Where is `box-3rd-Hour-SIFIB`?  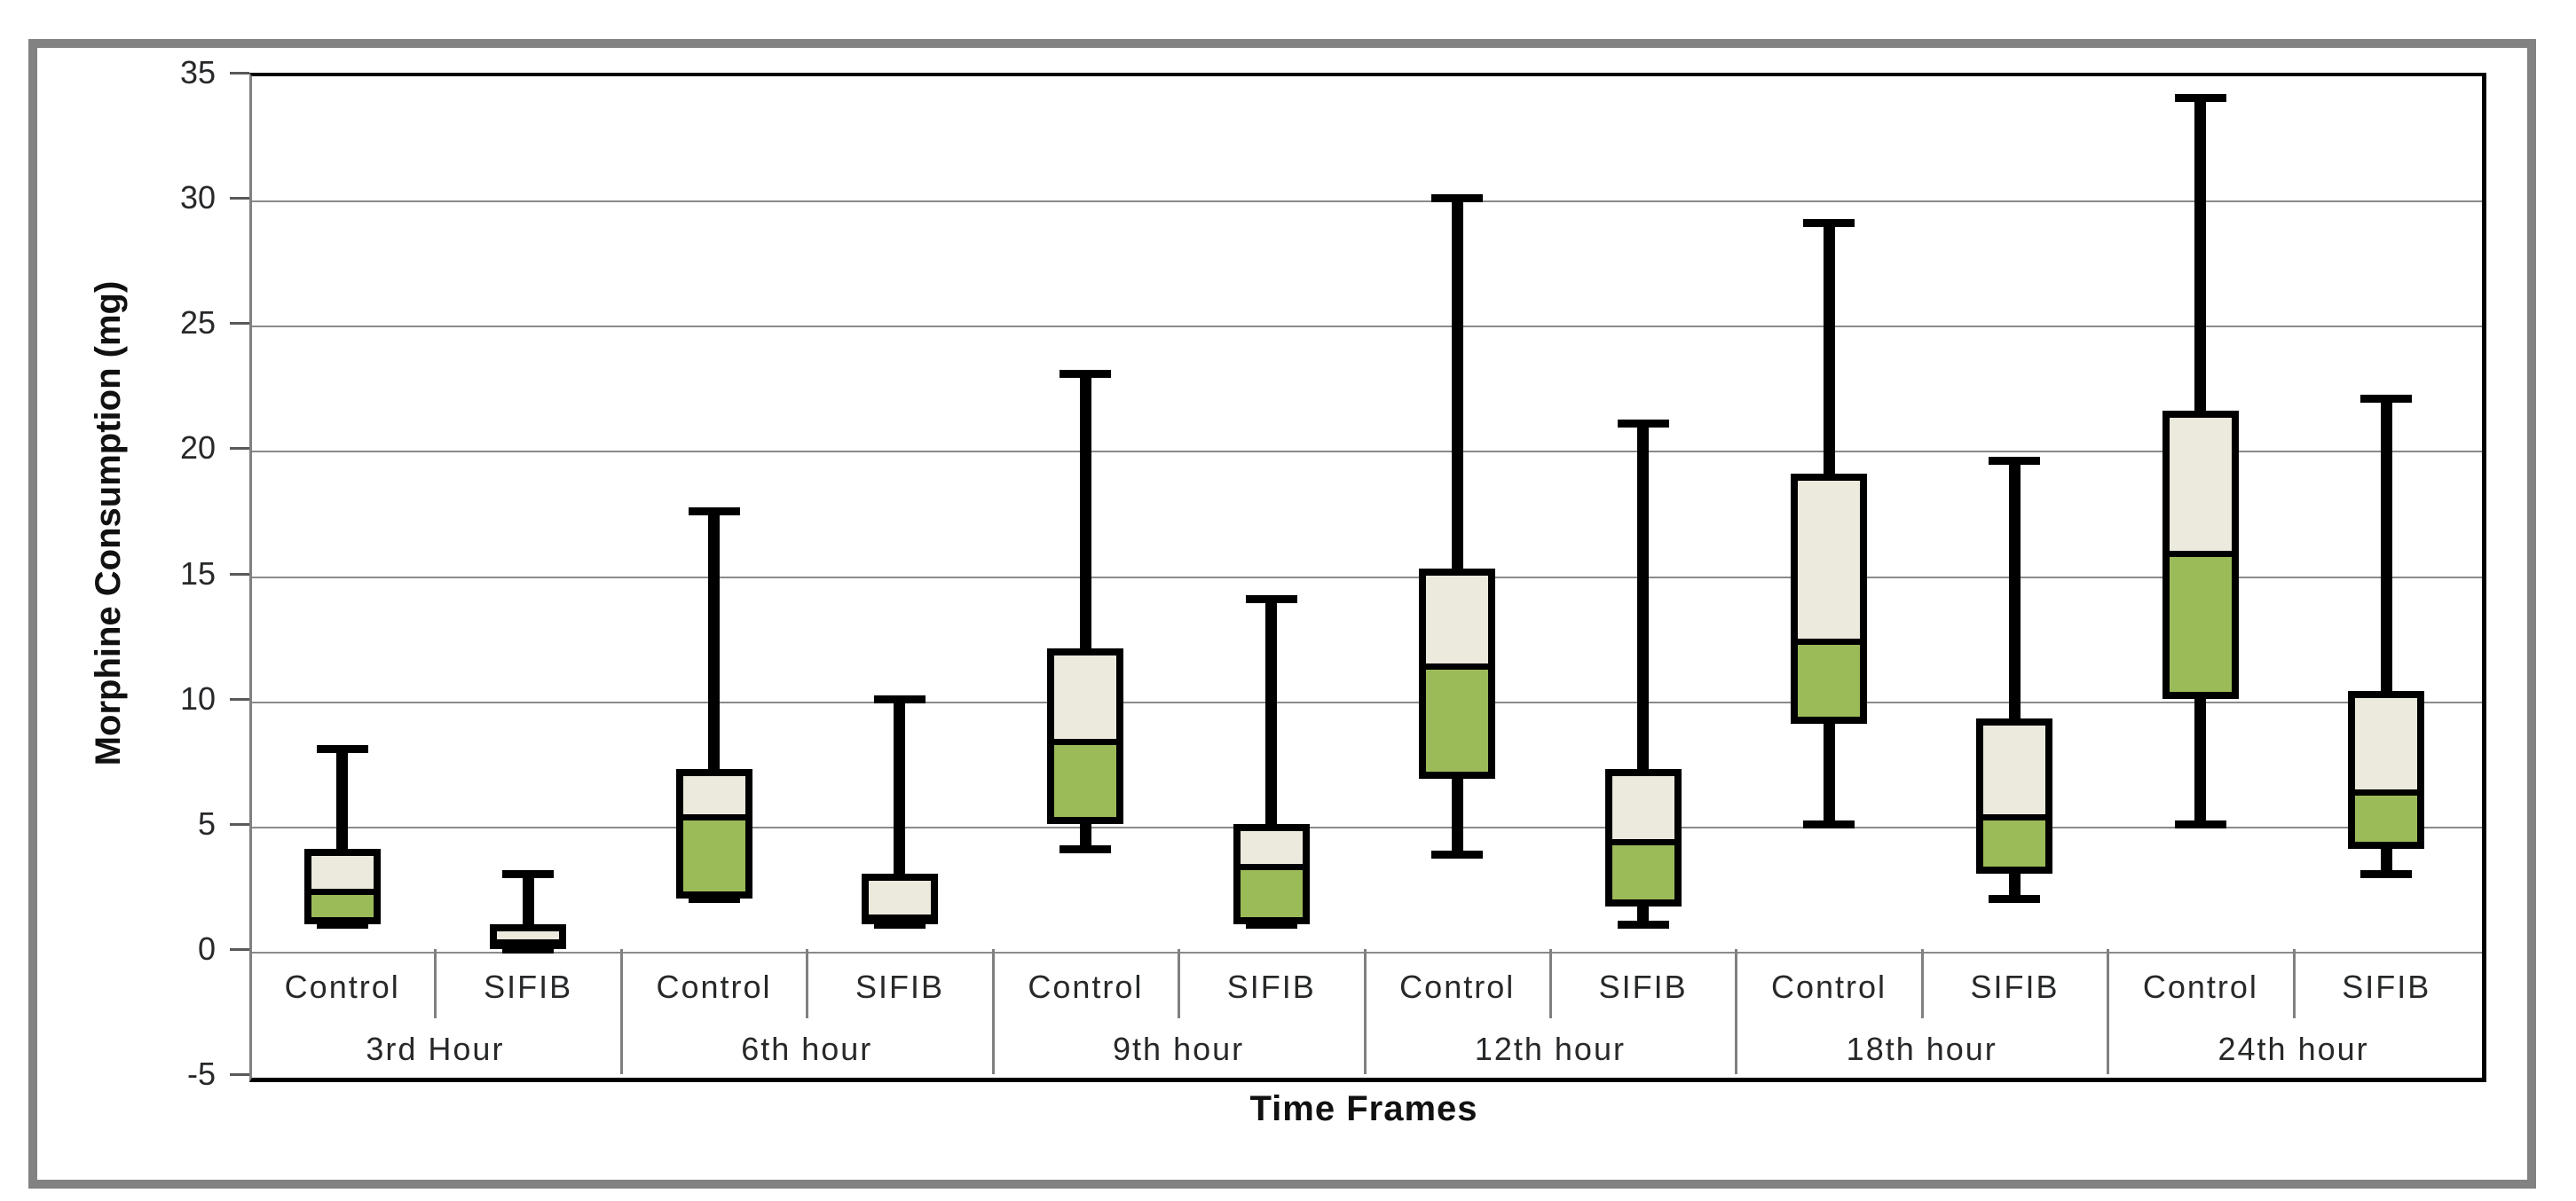 box-3rd-Hour-SIFIB is located at coordinates (528, 936).